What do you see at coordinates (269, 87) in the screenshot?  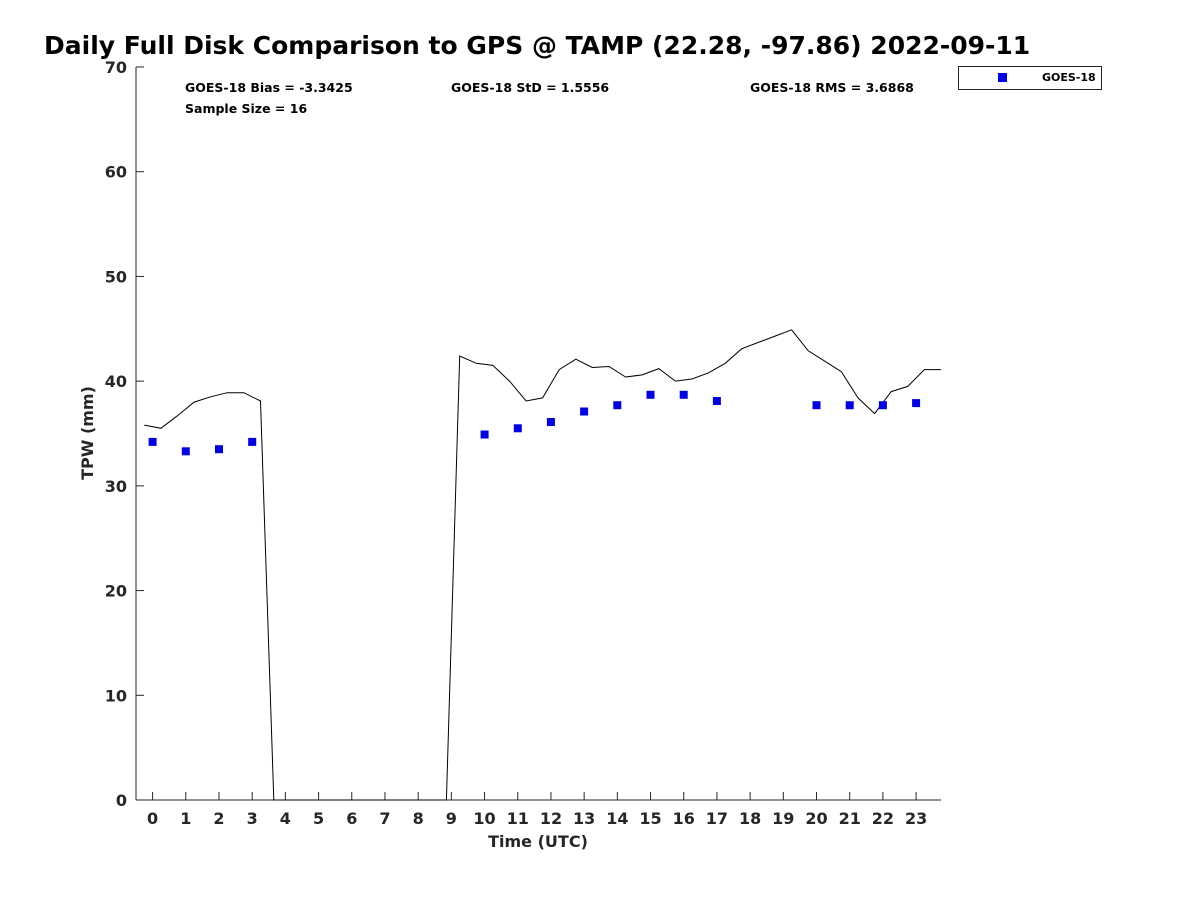 I see `bias-stat: GOES-18 Bias = -3.3425` at bounding box center [269, 87].